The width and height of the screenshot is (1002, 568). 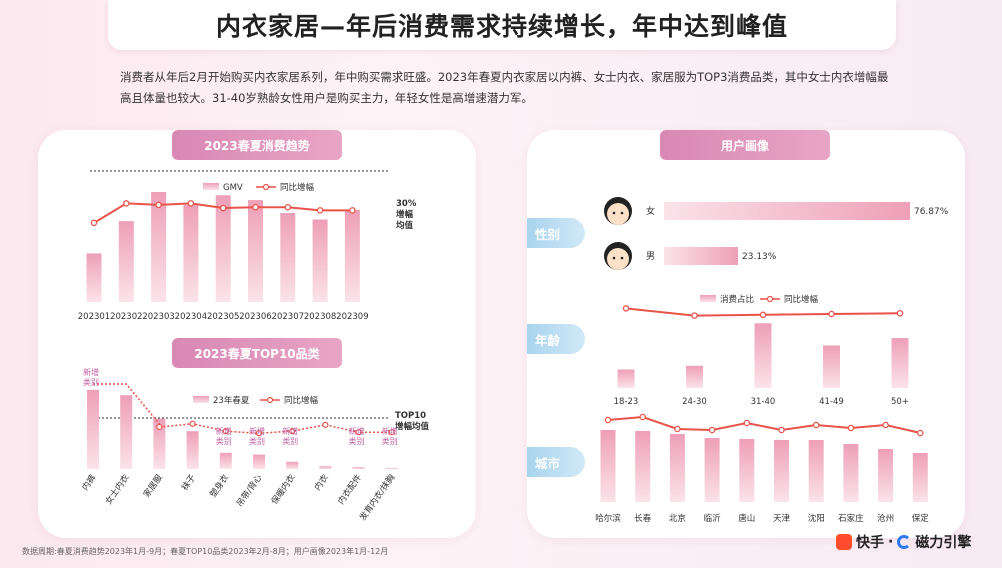 What do you see at coordinates (745, 145) in the screenshot?
I see `user-profile-title: 用户画像` at bounding box center [745, 145].